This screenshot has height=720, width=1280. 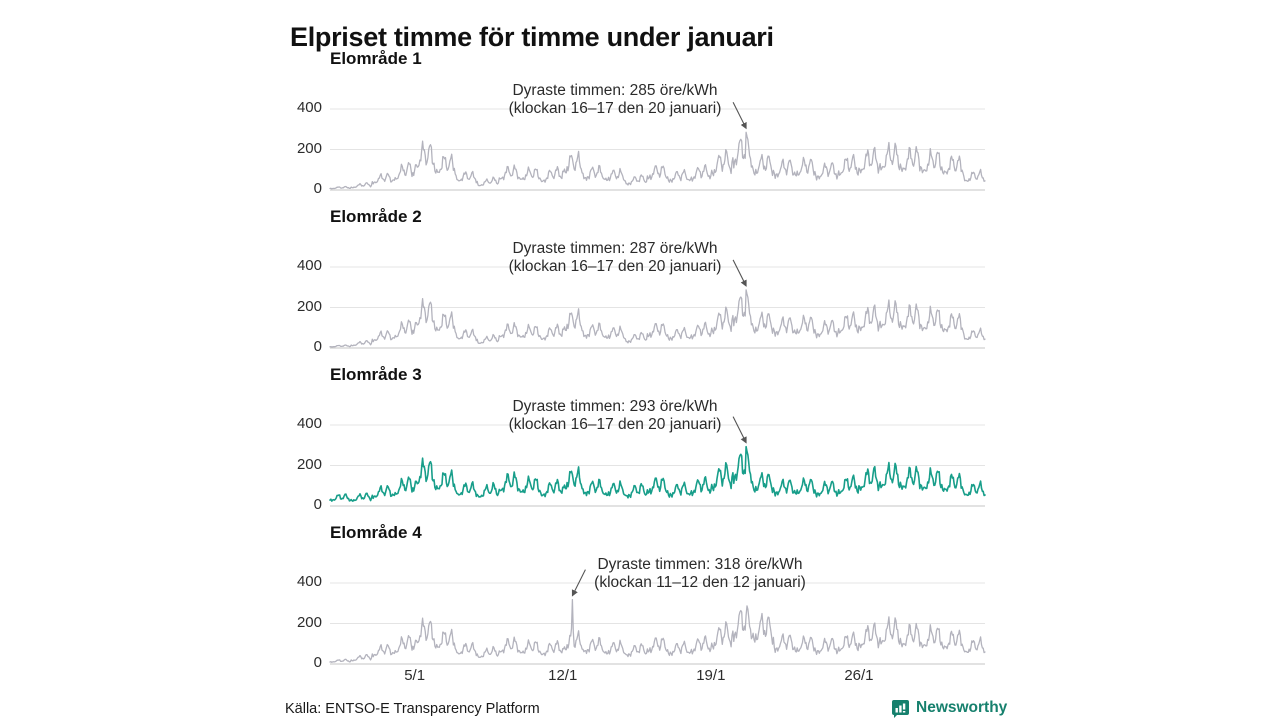 What do you see at coordinates (376, 216) in the screenshot?
I see `chart-subtitle: Elområde 2` at bounding box center [376, 216].